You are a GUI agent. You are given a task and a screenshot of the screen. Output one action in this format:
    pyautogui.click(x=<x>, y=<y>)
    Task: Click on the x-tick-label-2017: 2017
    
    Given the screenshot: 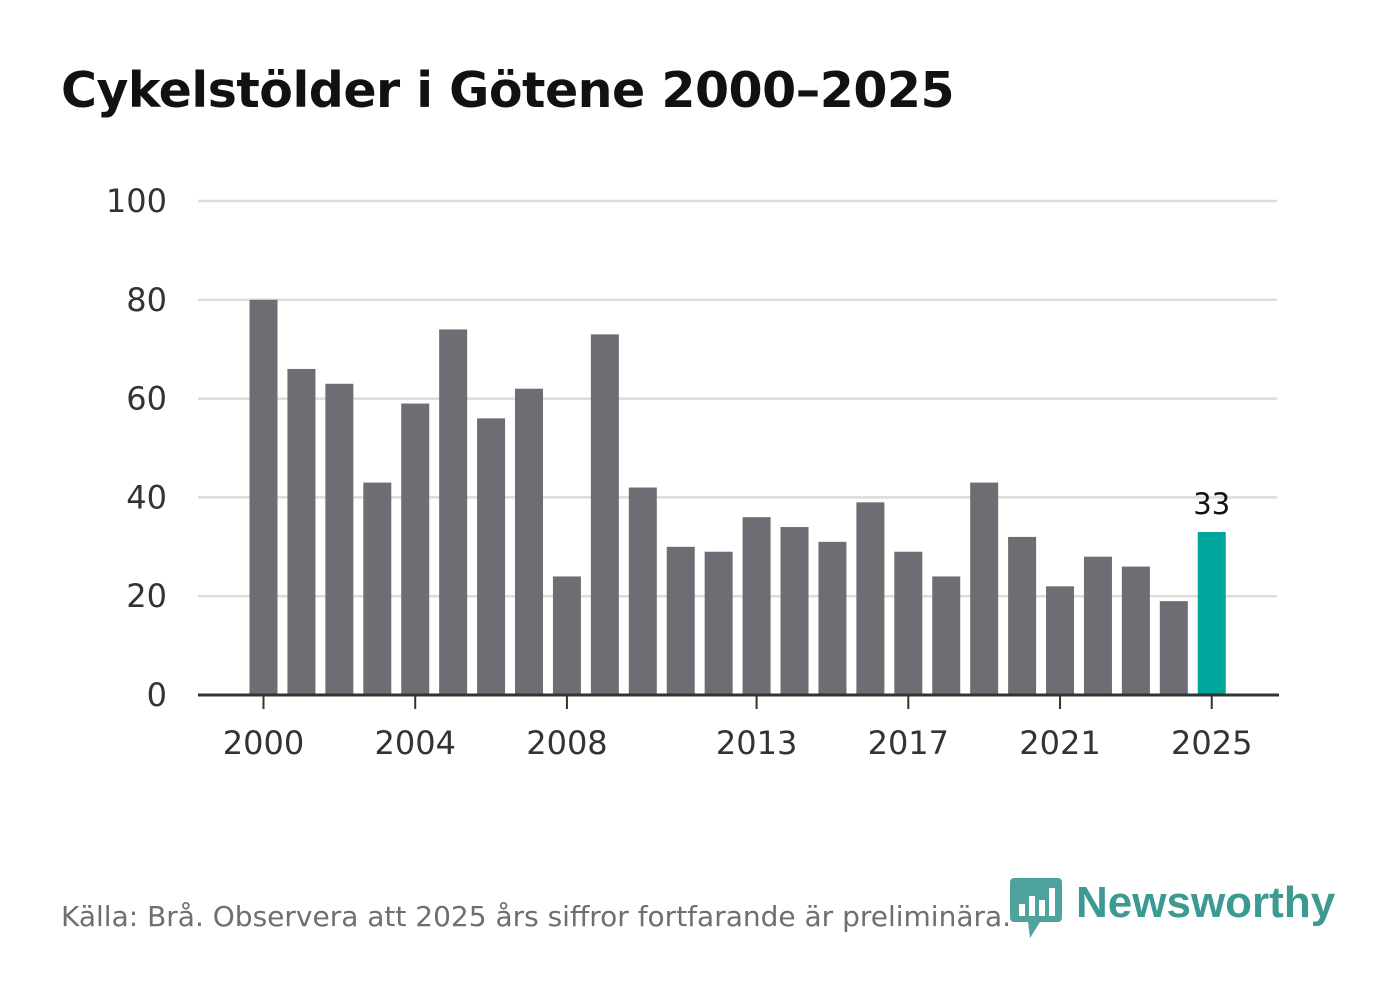 What is the action you would take?
    pyautogui.click(x=908, y=743)
    